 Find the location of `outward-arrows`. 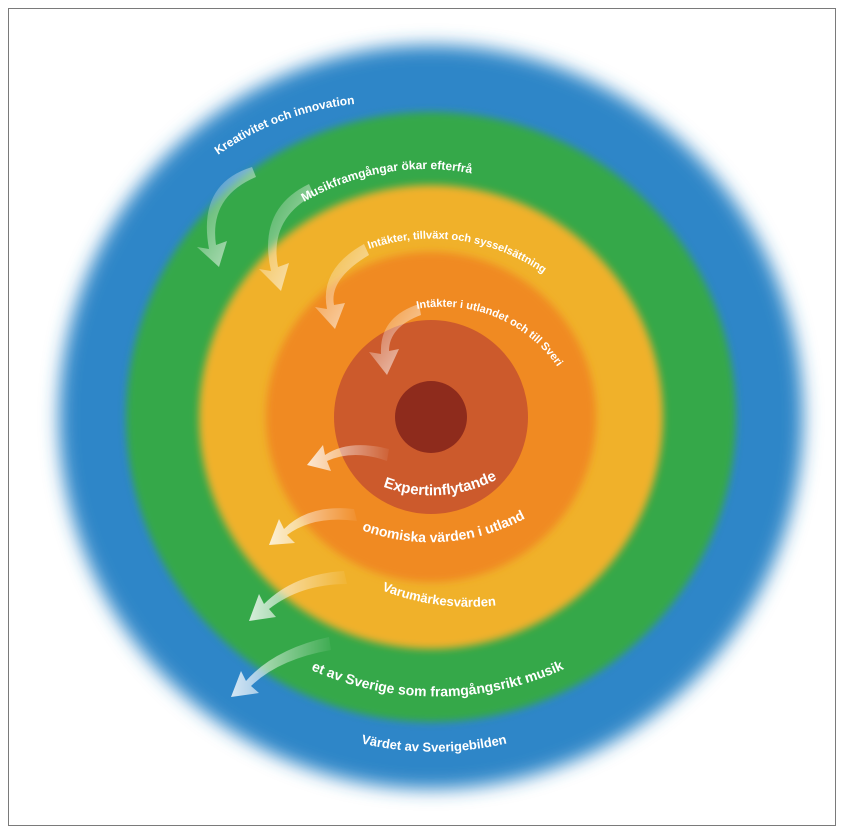

outward-arrows is located at coordinates (310, 571).